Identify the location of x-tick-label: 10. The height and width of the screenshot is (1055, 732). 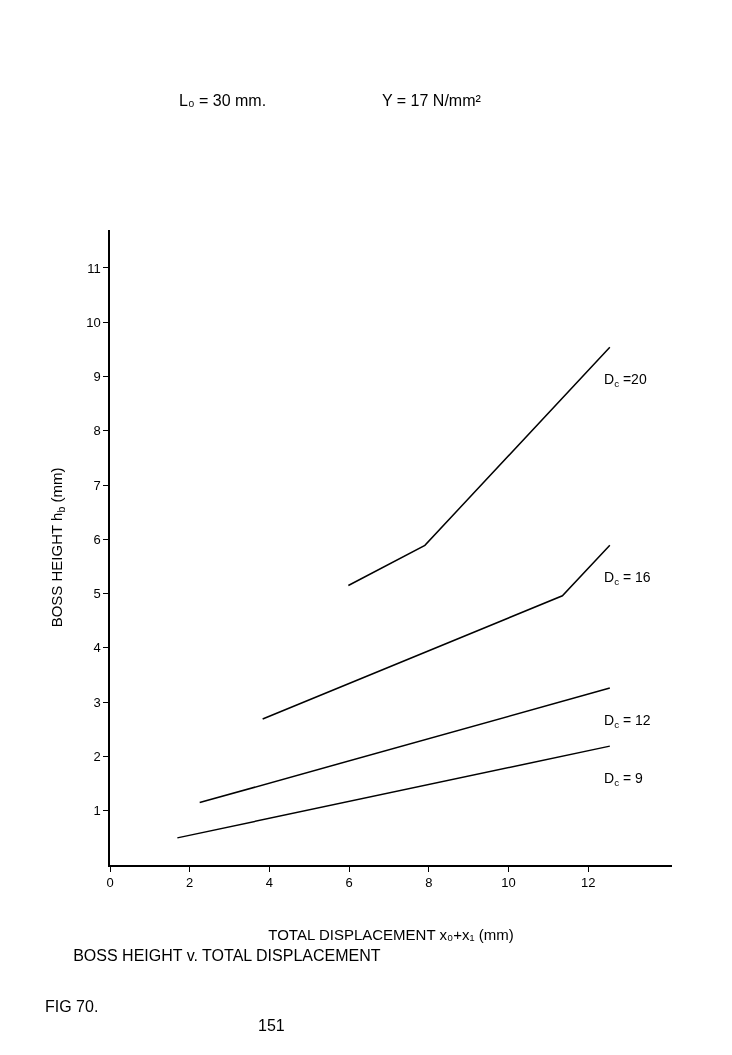
(508, 883).